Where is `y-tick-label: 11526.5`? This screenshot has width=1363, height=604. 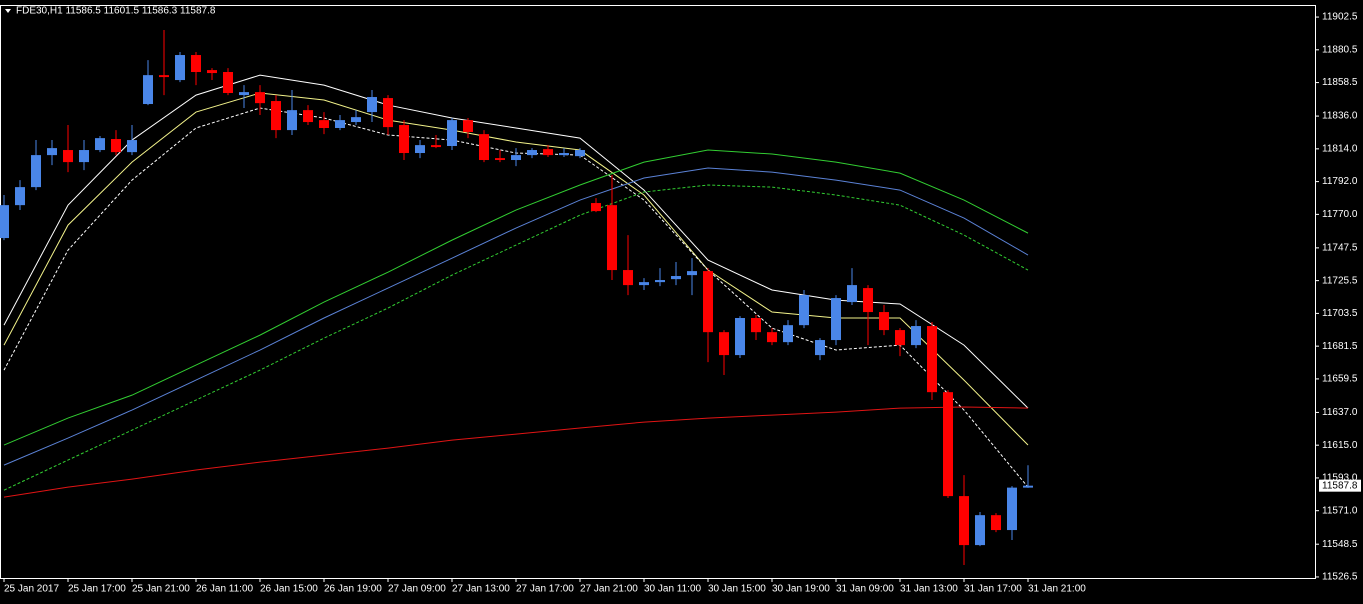
y-tick-label: 11526.5 is located at coordinates (1340, 577).